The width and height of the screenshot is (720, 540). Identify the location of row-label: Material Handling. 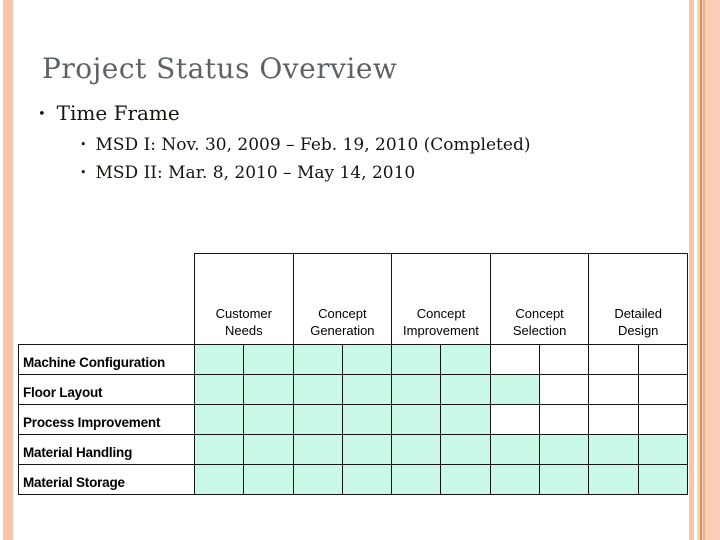
(106, 449).